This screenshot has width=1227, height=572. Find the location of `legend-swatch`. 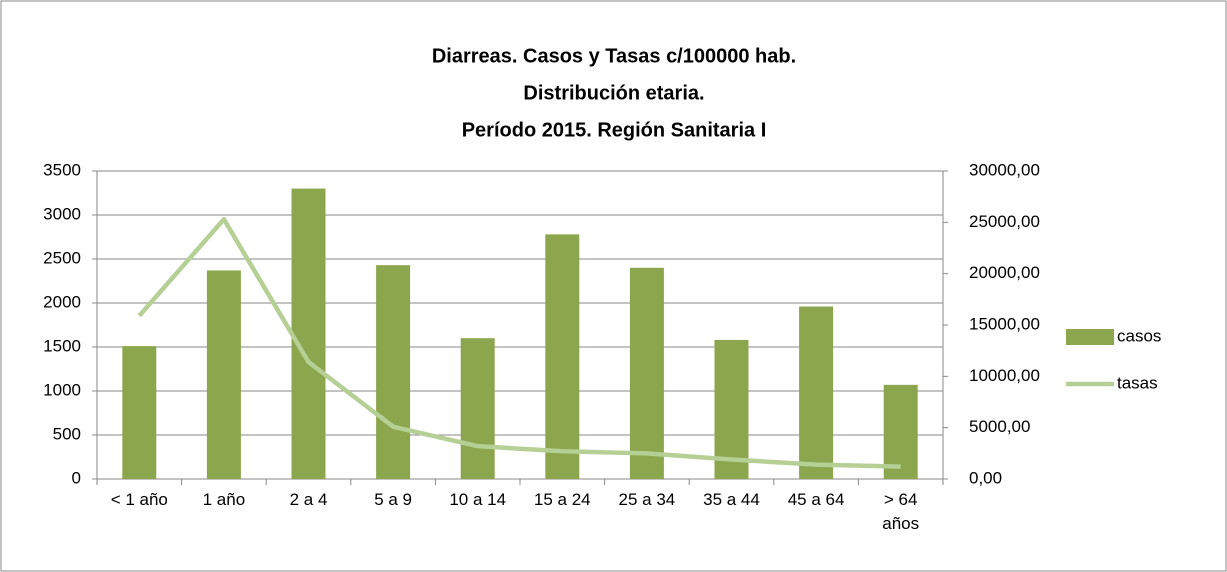

legend-swatch is located at coordinates (1090, 337).